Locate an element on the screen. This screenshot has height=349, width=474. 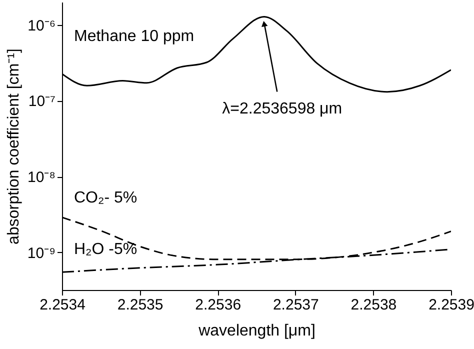
x-tick-label: 2.2536 is located at coordinates (218, 305).